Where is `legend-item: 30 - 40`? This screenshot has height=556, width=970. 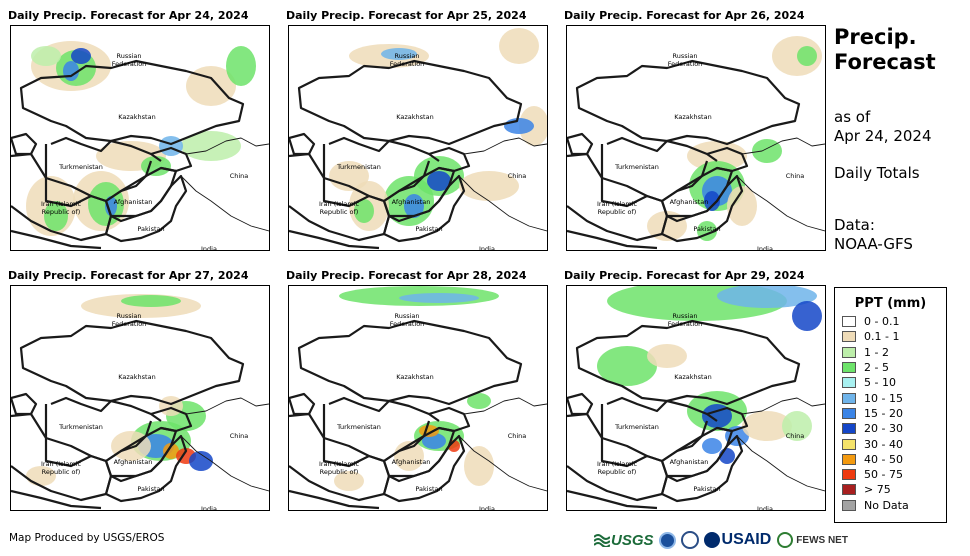
legend-item: 30 - 40 is located at coordinates (890, 443).